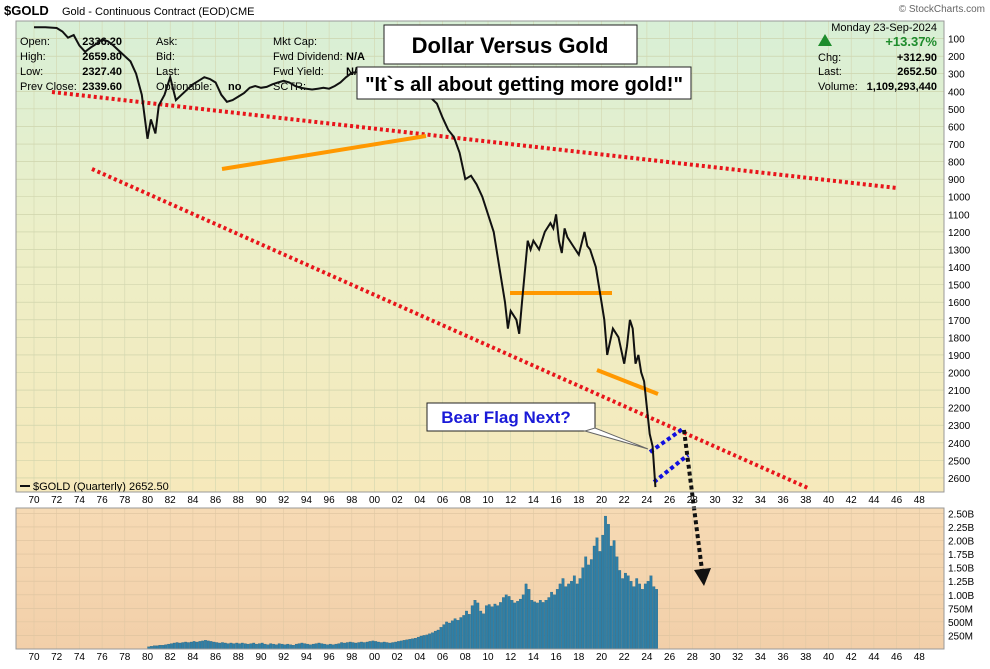 This screenshot has width=990, height=669. Describe the element at coordinates (193, 657) in the screenshot. I see `x-tick-label: 84` at that location.